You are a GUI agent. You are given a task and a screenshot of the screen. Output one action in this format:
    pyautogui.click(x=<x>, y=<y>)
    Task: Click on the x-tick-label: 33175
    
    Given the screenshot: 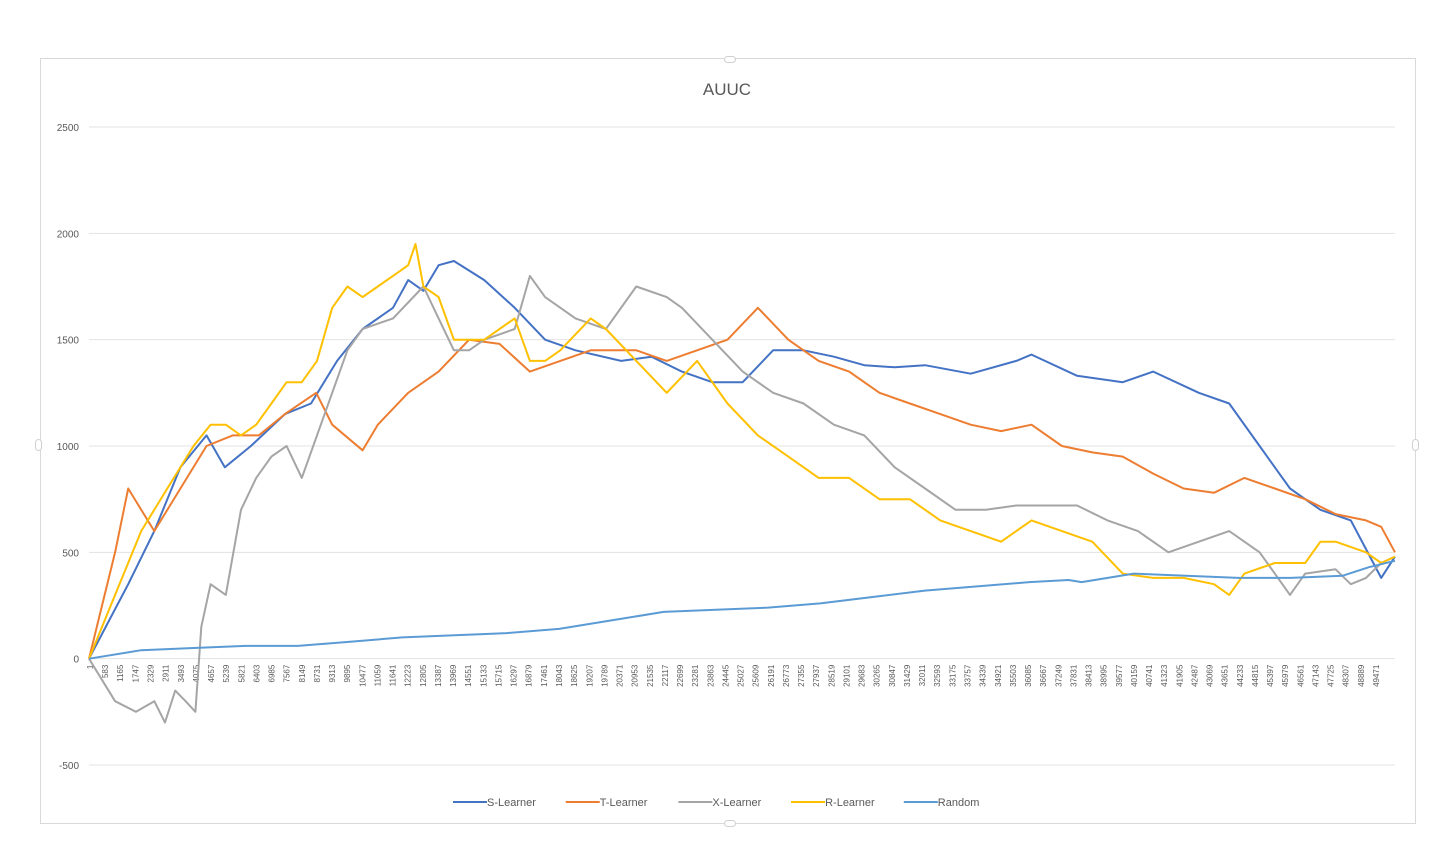 What is the action you would take?
    pyautogui.click(x=952, y=675)
    